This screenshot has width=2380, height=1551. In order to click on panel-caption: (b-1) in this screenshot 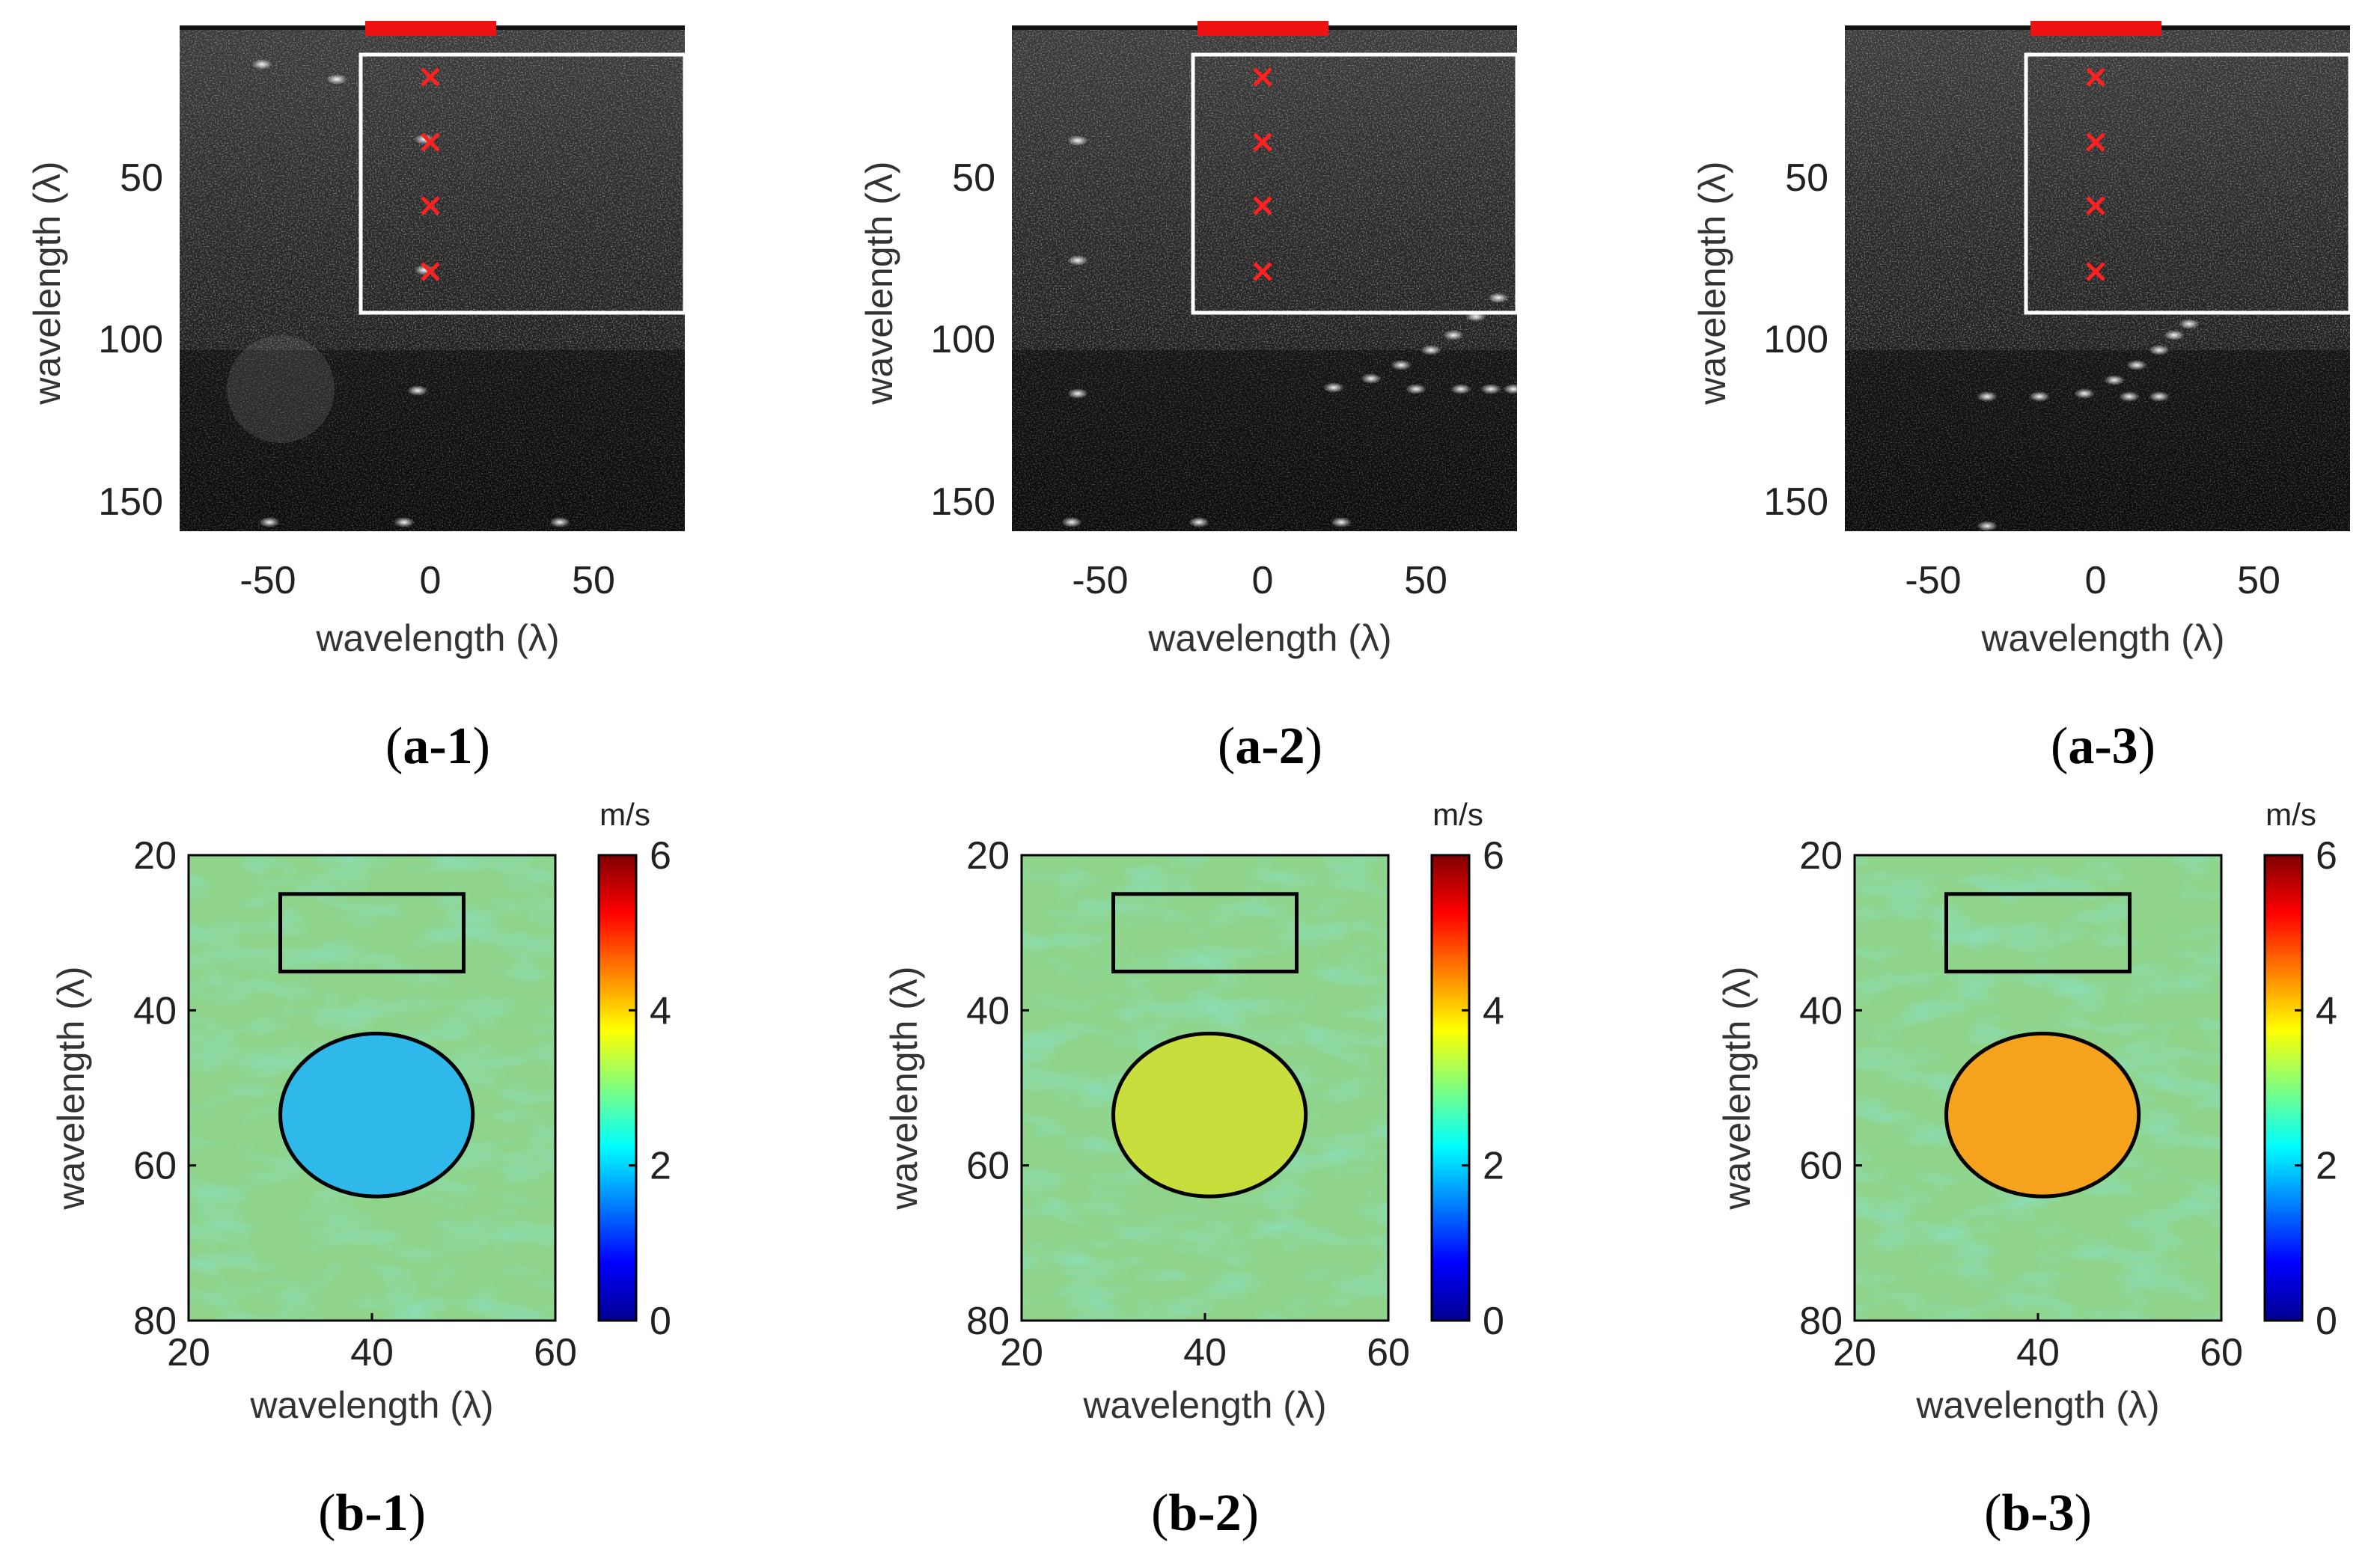, I will do `click(372, 1513)`.